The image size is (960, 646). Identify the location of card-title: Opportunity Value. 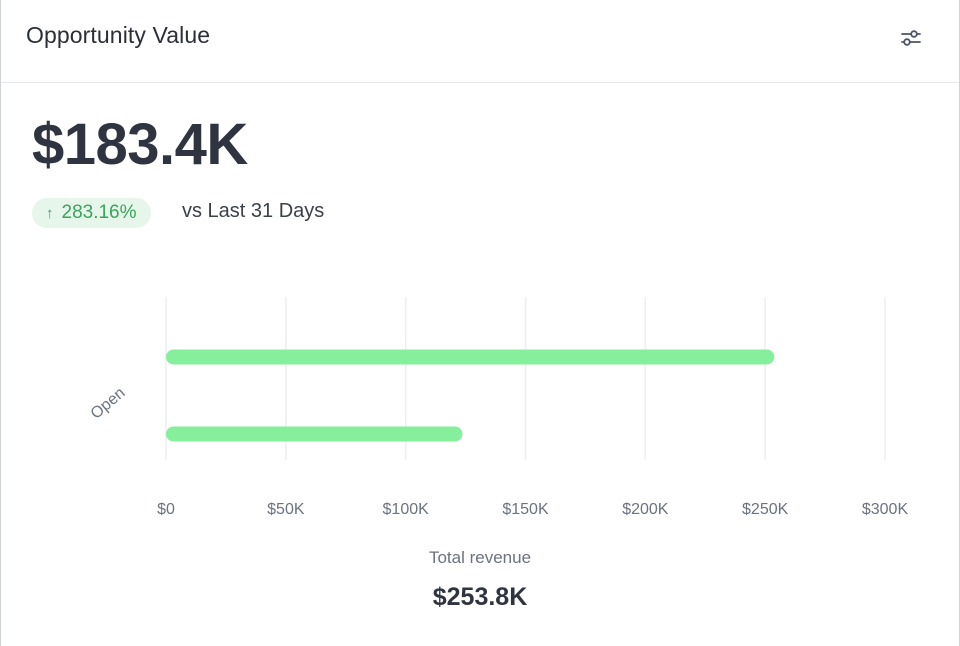
(118, 35).